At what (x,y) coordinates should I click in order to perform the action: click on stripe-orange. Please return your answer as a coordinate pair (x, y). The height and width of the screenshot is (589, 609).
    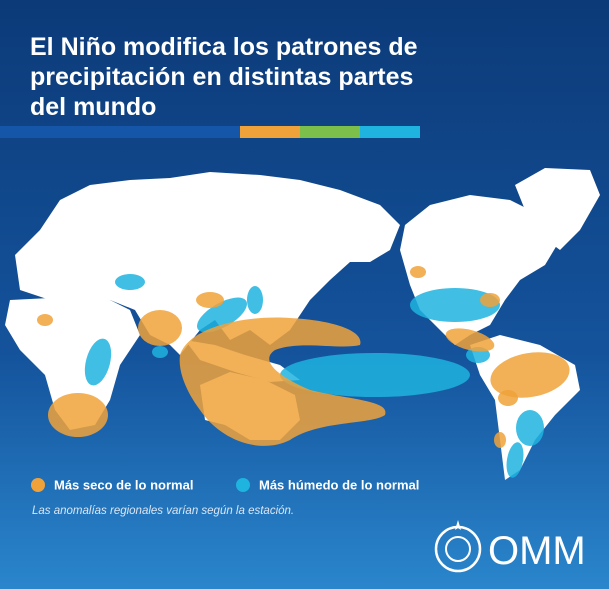
    Looking at the image, I should click on (270, 132).